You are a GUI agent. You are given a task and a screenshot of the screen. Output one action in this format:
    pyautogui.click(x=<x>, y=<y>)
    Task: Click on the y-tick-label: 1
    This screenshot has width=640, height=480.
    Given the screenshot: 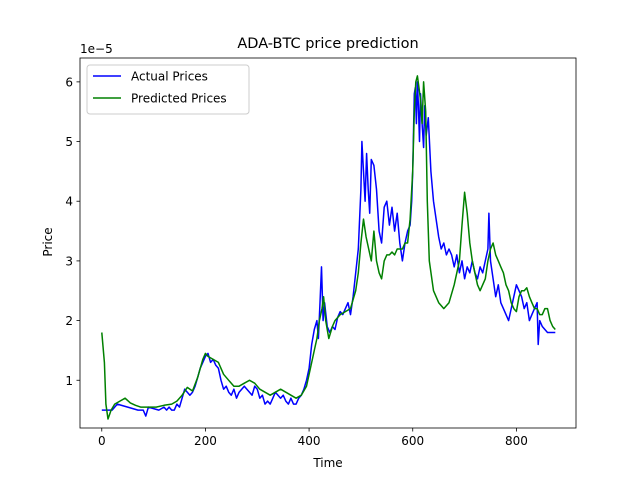 What is the action you would take?
    pyautogui.click(x=69, y=381)
    